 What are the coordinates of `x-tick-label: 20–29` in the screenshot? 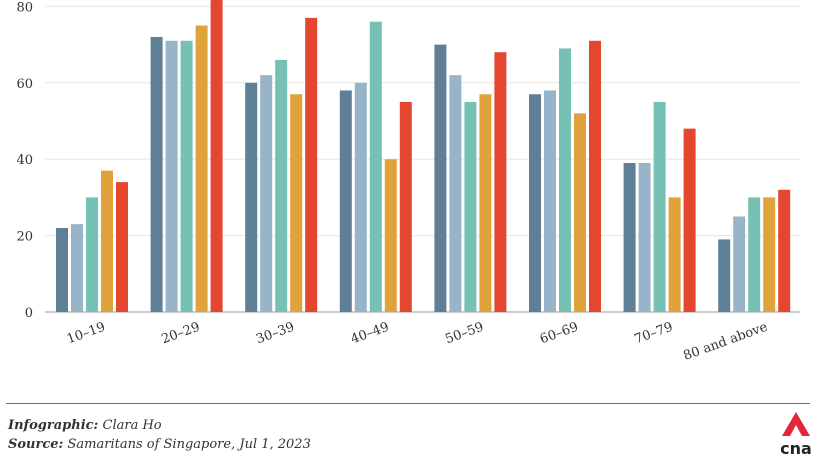 It's located at (181, 334).